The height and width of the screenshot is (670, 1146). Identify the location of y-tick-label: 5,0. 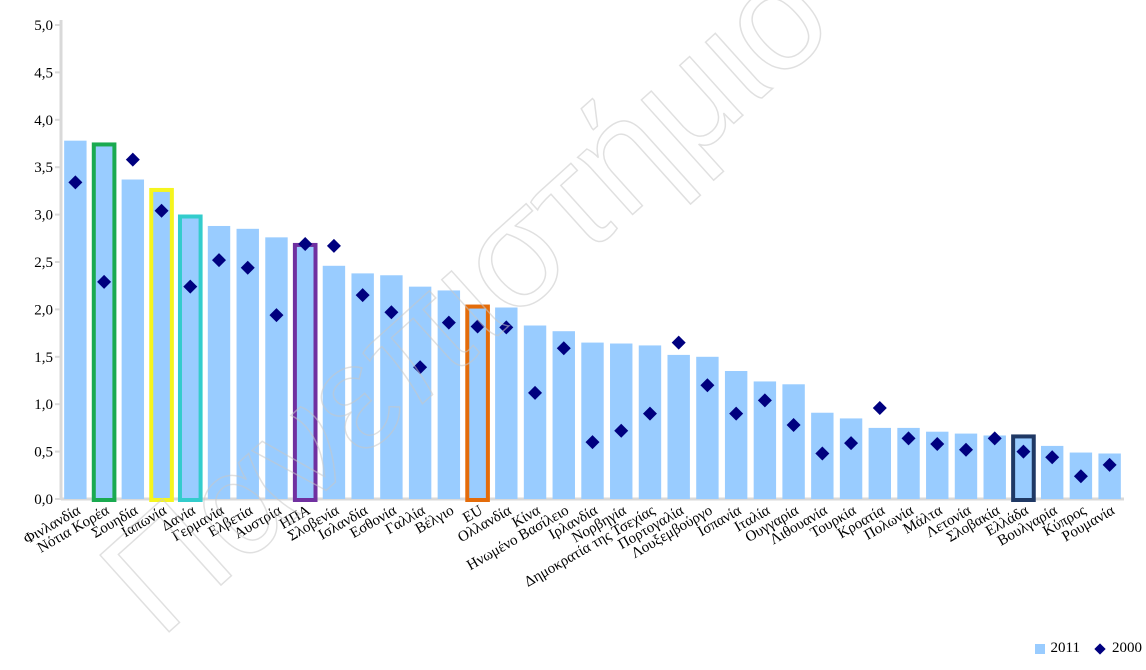
(43, 26).